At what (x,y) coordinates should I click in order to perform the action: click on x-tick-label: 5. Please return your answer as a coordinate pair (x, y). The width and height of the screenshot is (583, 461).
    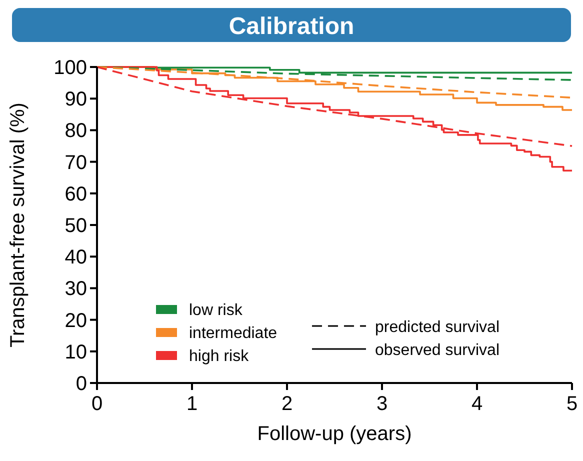
    Looking at the image, I should click on (572, 404).